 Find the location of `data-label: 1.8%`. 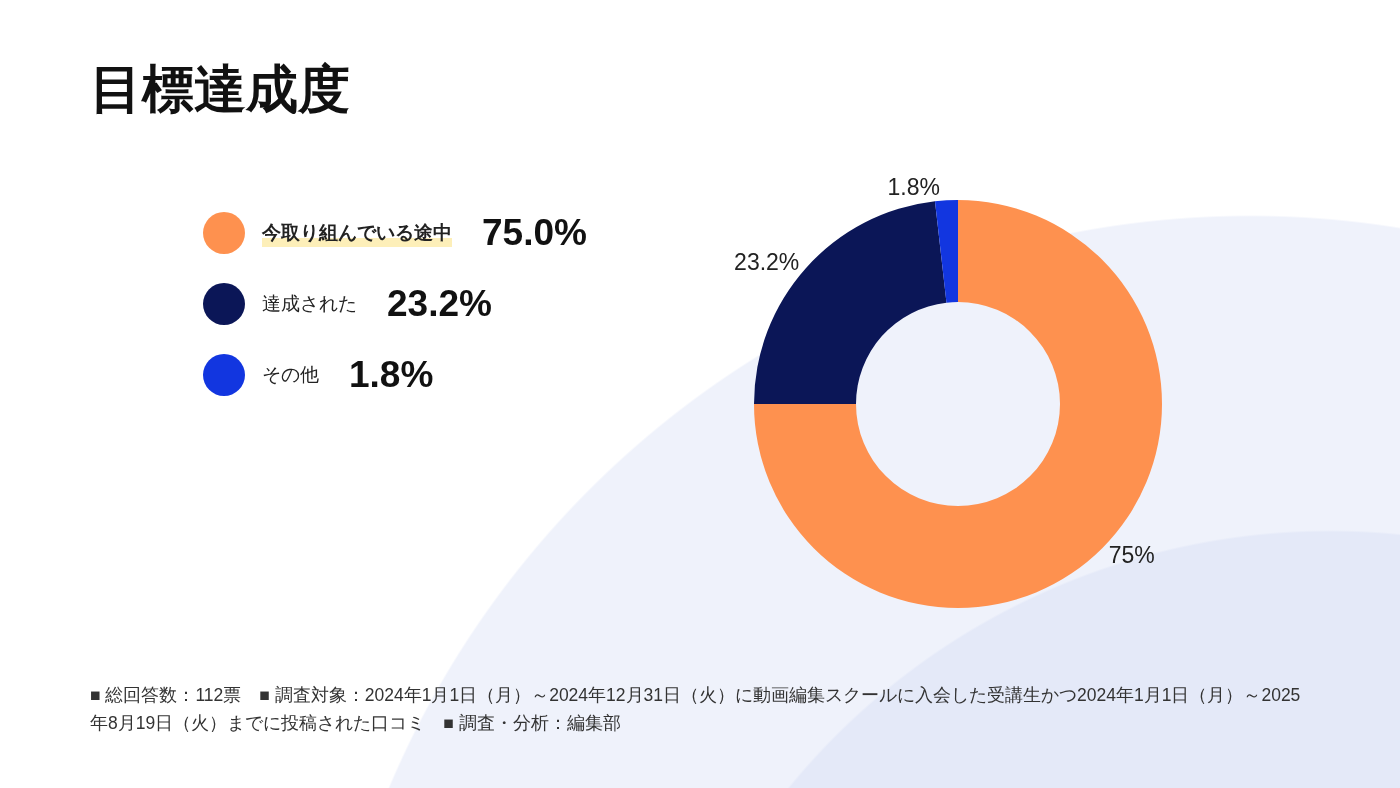

data-label: 1.8% is located at coordinates (913, 187).